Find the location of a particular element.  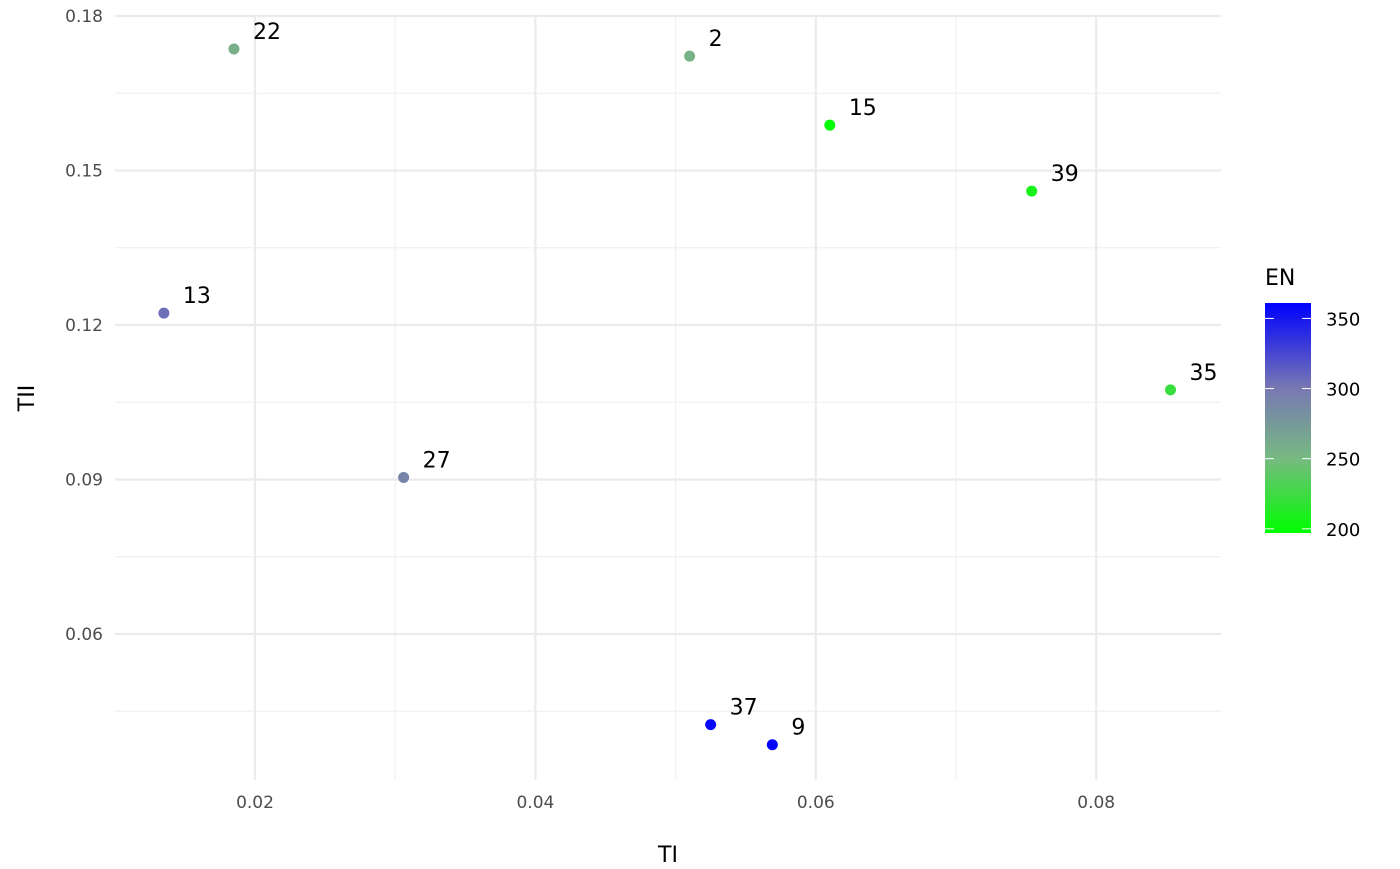

legend-title: EN is located at coordinates (1280, 278).